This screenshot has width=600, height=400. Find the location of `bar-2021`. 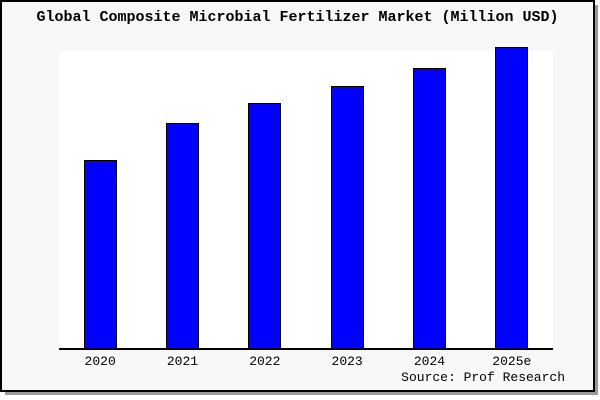

bar-2021 is located at coordinates (182, 235).